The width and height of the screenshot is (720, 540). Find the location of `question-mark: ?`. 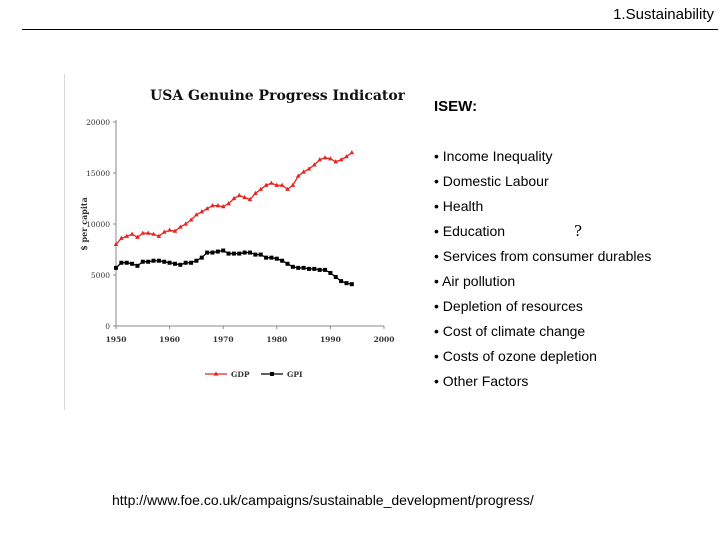

question-mark: ? is located at coordinates (578, 231).